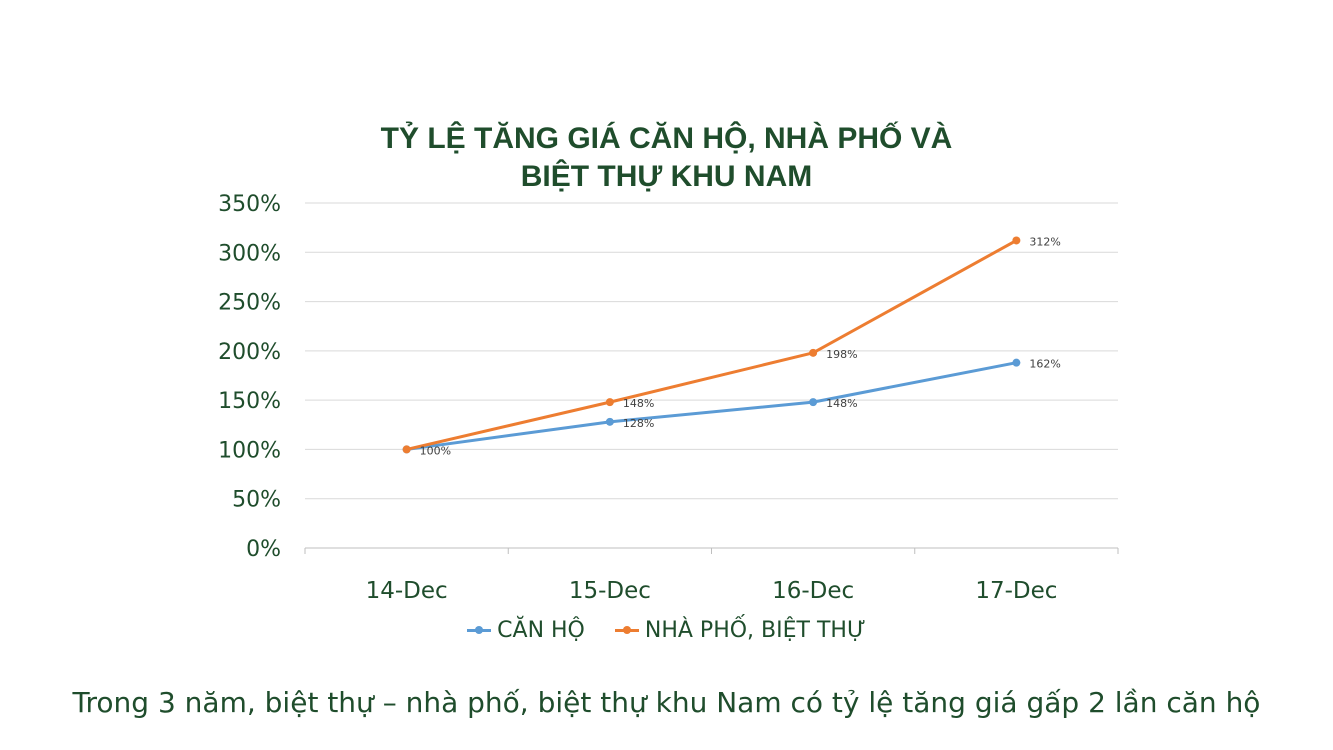 This screenshot has height=750, width=1333. What do you see at coordinates (1044, 241) in the screenshot?
I see `data-label: 312%` at bounding box center [1044, 241].